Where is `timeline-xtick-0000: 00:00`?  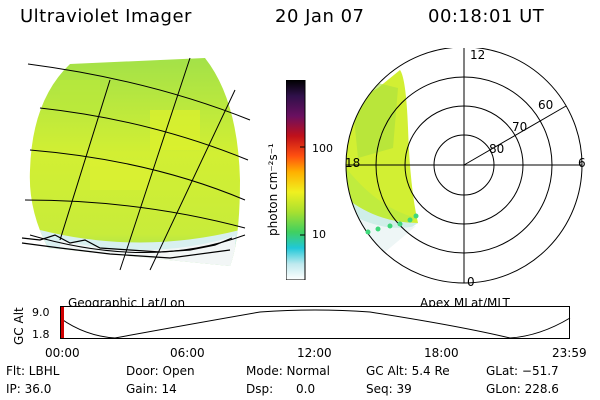 timeline-xtick-0000: 00:00 is located at coordinates (62, 353).